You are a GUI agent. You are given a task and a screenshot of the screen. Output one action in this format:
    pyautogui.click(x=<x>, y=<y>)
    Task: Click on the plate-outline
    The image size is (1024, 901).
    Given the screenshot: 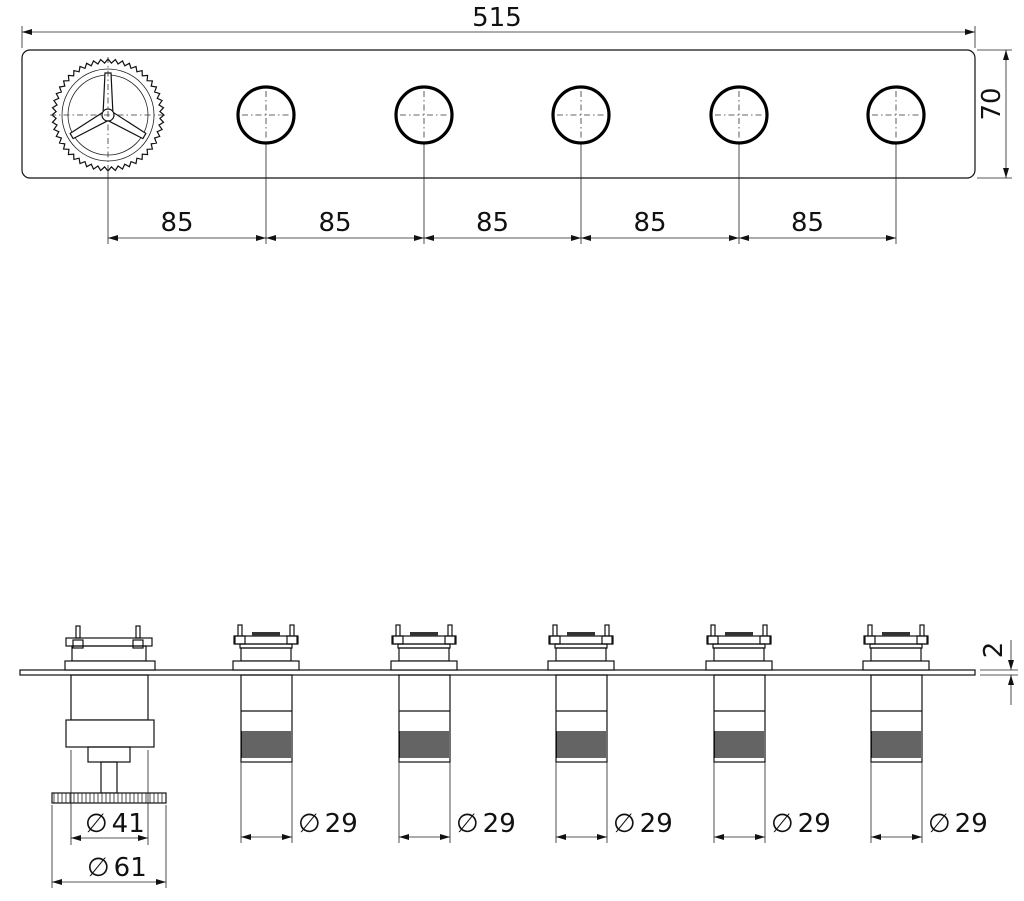 What is the action you would take?
    pyautogui.click(x=498, y=114)
    